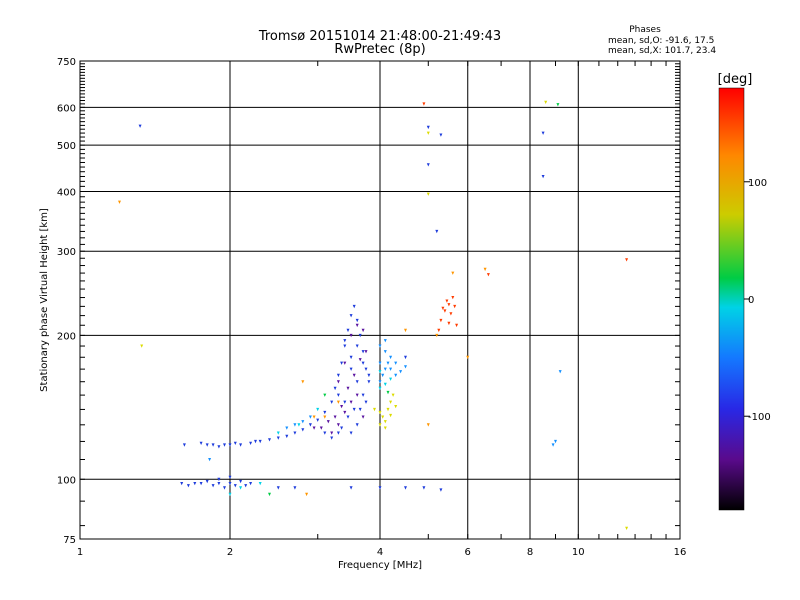  I want to click on y-tick-label: 750, so click(66, 62).